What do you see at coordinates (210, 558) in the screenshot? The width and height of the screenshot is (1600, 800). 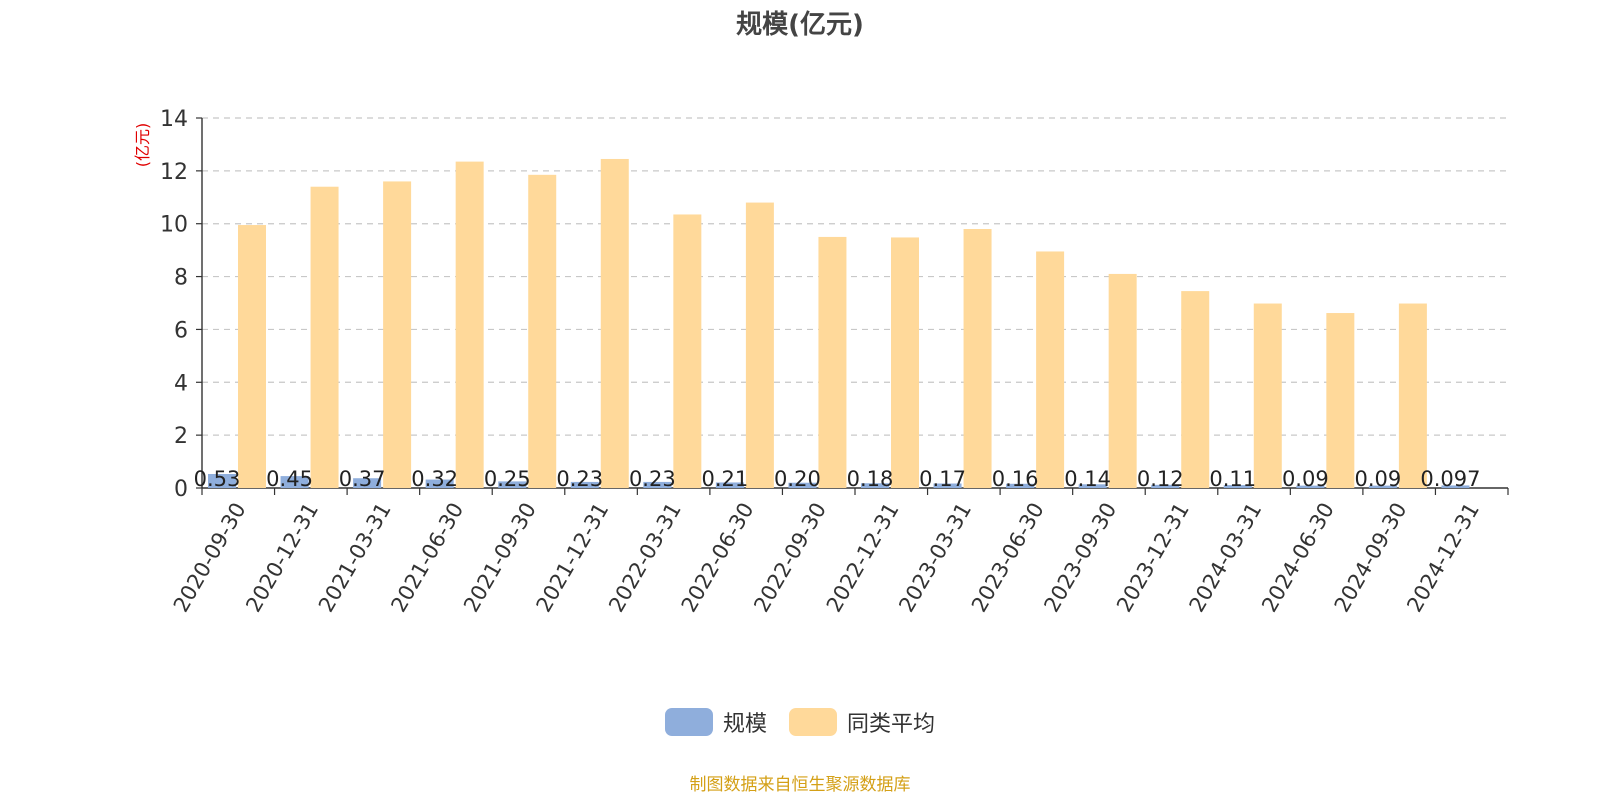 I see `x-tick-label: 2020-09-30` at bounding box center [210, 558].